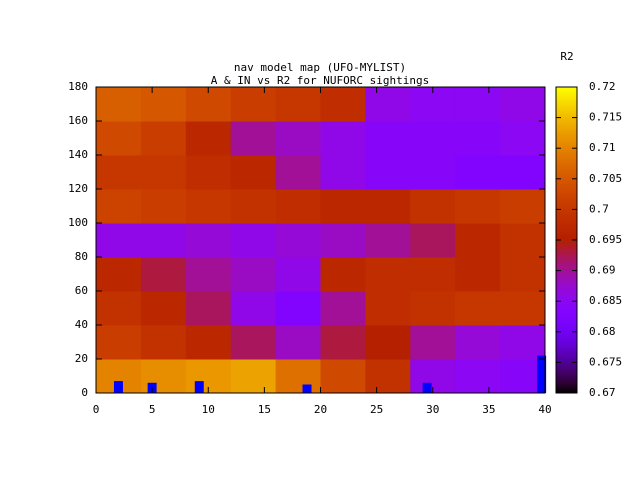  I want to click on x-tick-label: 15, so click(264, 409).